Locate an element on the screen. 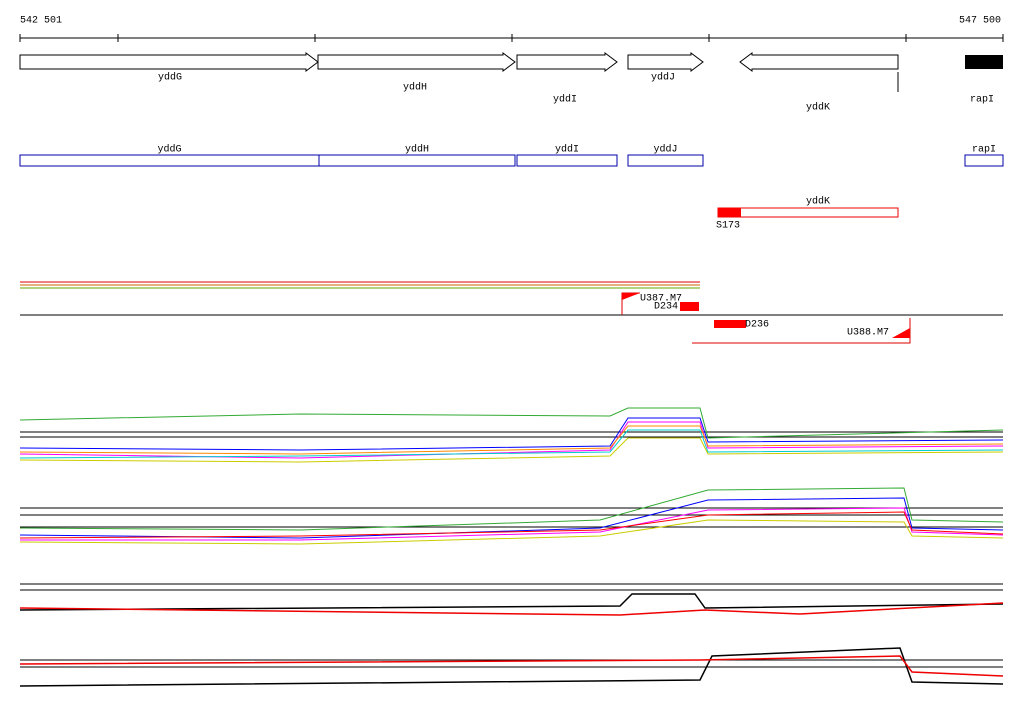 This screenshot has height=714, width=1024. gene-label: yddG is located at coordinates (170, 78).